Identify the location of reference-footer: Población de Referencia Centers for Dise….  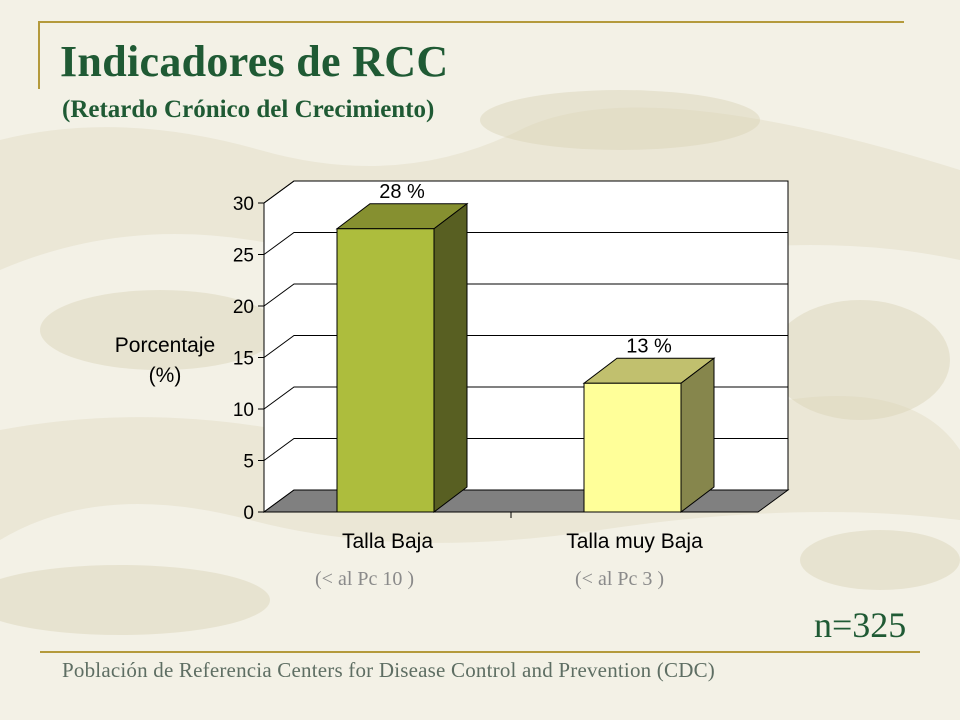
(388, 670).